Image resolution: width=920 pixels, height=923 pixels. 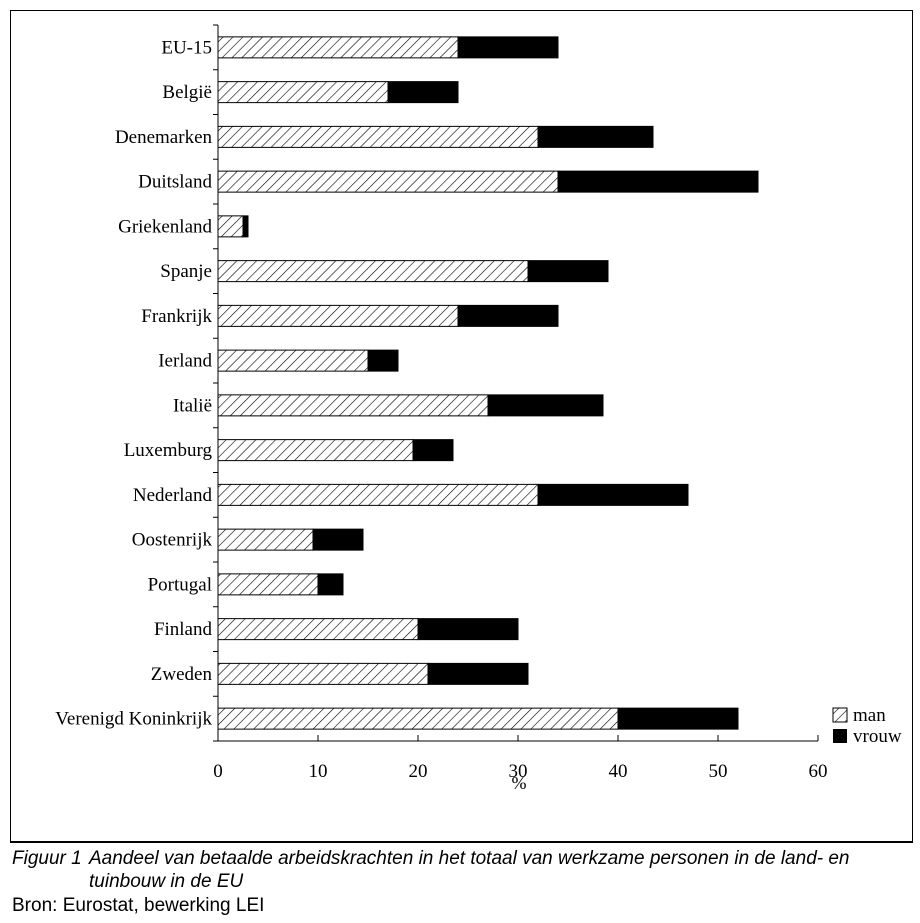 What do you see at coordinates (185, 361) in the screenshot?
I see `category-label: Ierland` at bounding box center [185, 361].